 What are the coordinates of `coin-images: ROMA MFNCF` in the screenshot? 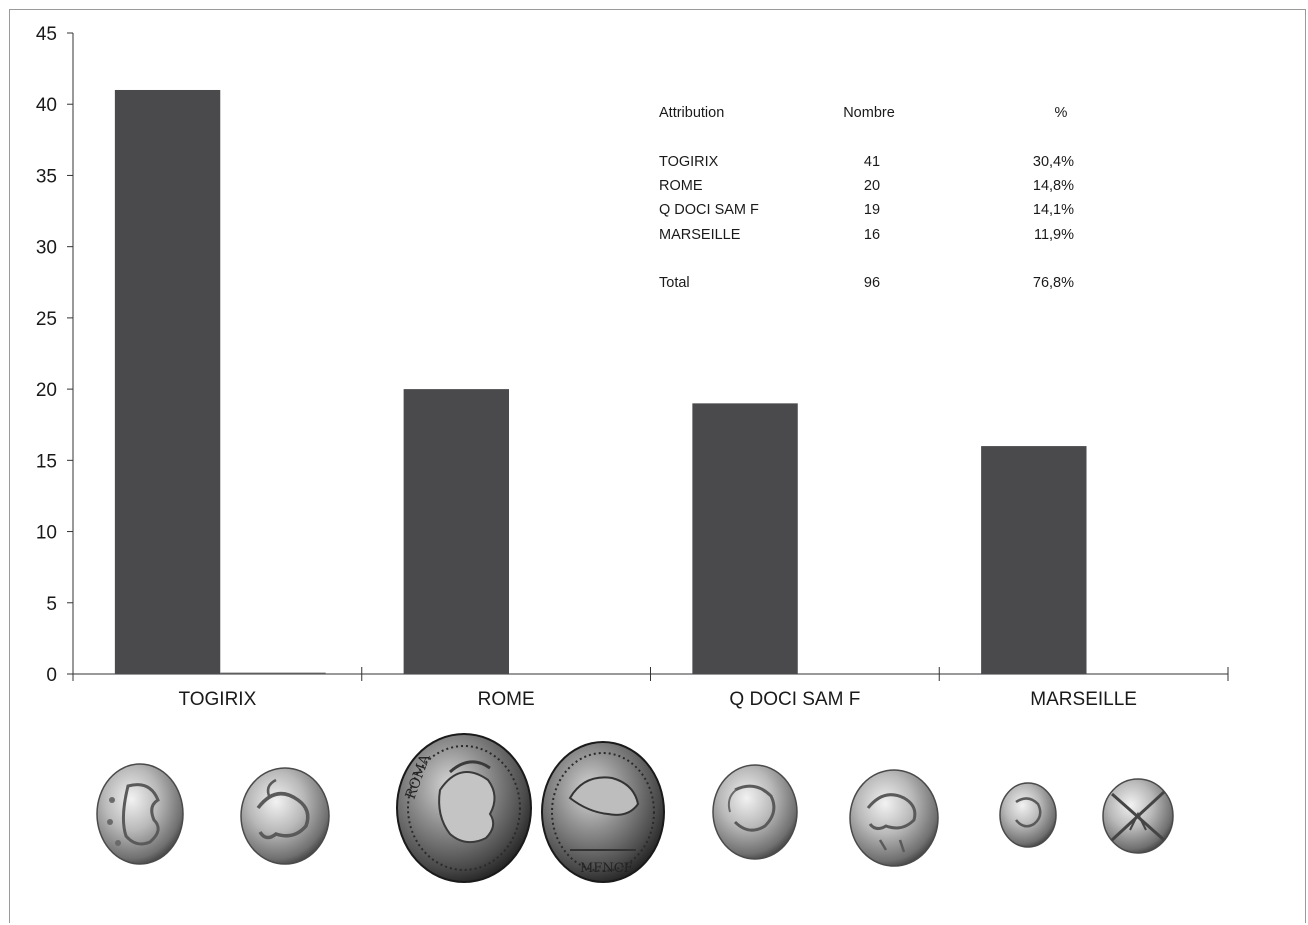 It's located at (635, 808).